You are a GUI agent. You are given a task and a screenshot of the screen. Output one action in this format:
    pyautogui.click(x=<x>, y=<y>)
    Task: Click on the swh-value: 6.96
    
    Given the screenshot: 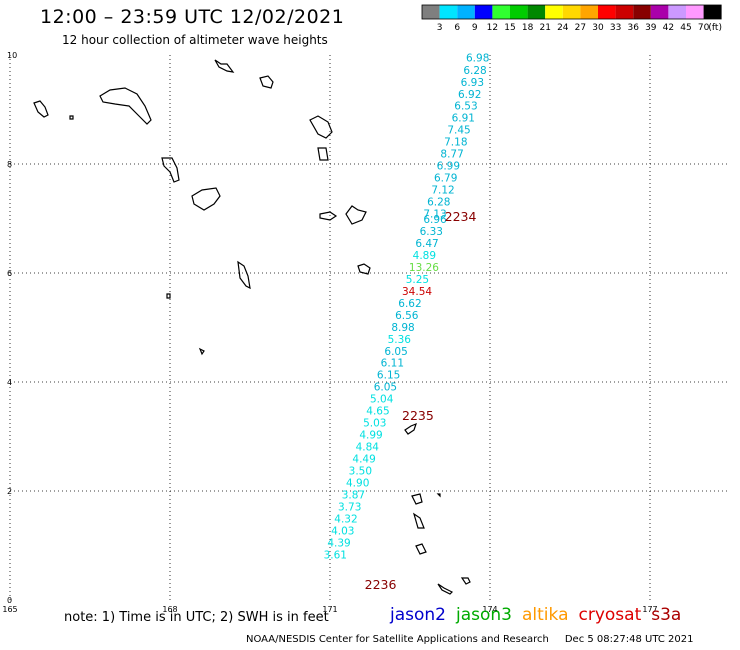 What is the action you would take?
    pyautogui.click(x=435, y=220)
    